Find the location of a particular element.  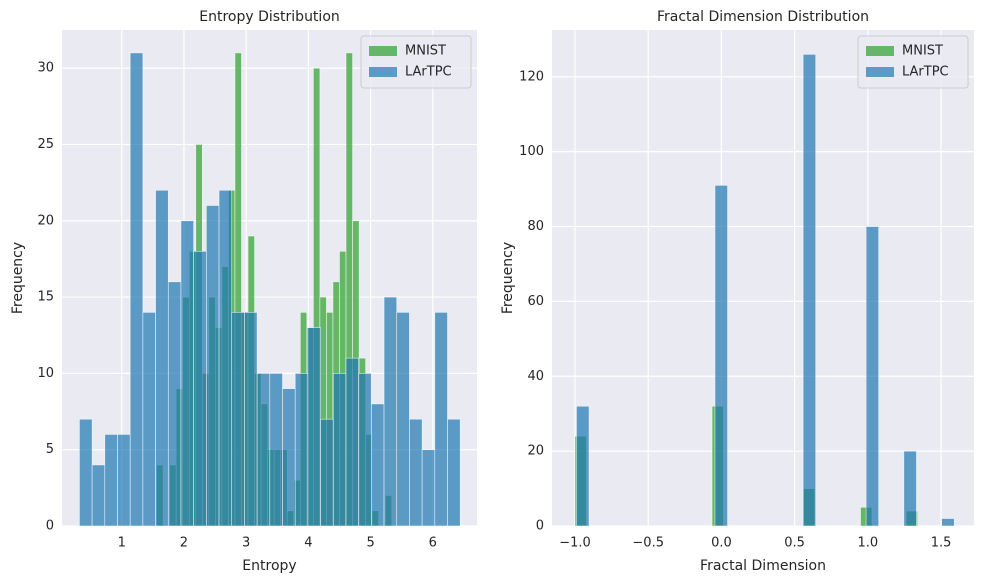

y-tick-label: 120 is located at coordinates (531, 76).